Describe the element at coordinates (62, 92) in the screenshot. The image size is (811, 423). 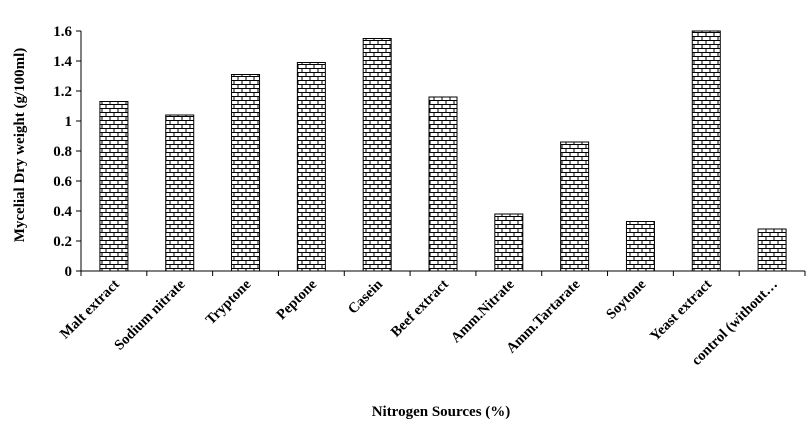
I see `y-tick-label: 1.2` at that location.